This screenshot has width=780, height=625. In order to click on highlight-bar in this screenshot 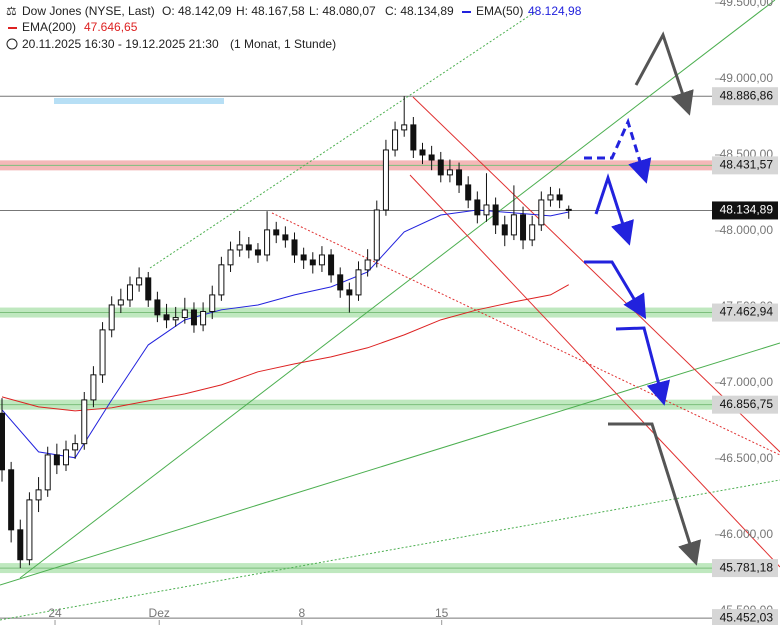, I will do `click(139, 101)`.